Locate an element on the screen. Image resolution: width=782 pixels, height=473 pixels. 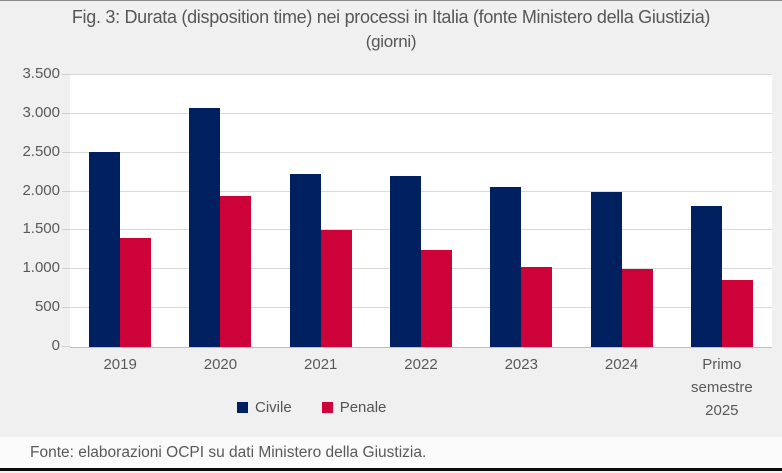
x-axis-label: 2021 is located at coordinates (321, 387).